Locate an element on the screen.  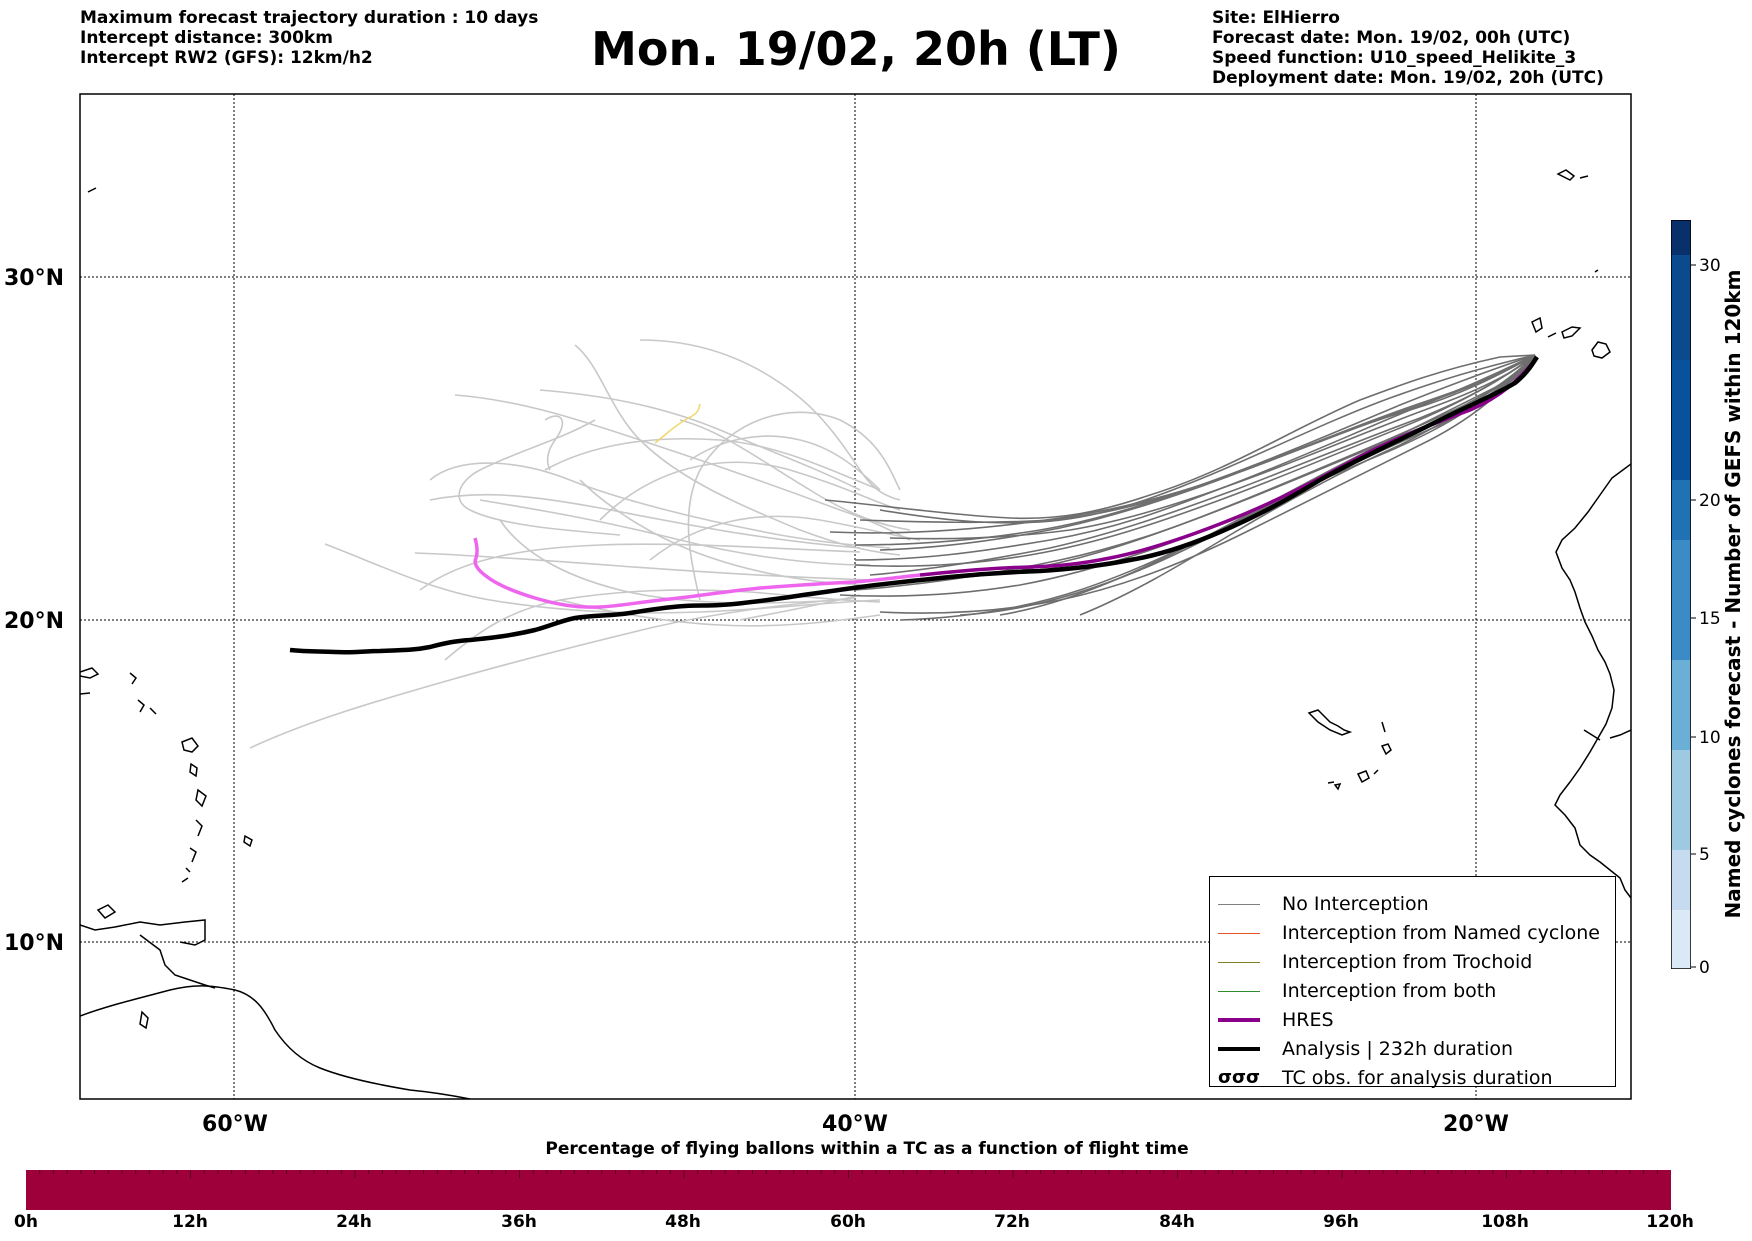
legend-item: No Interception is located at coordinates (1323, 904).